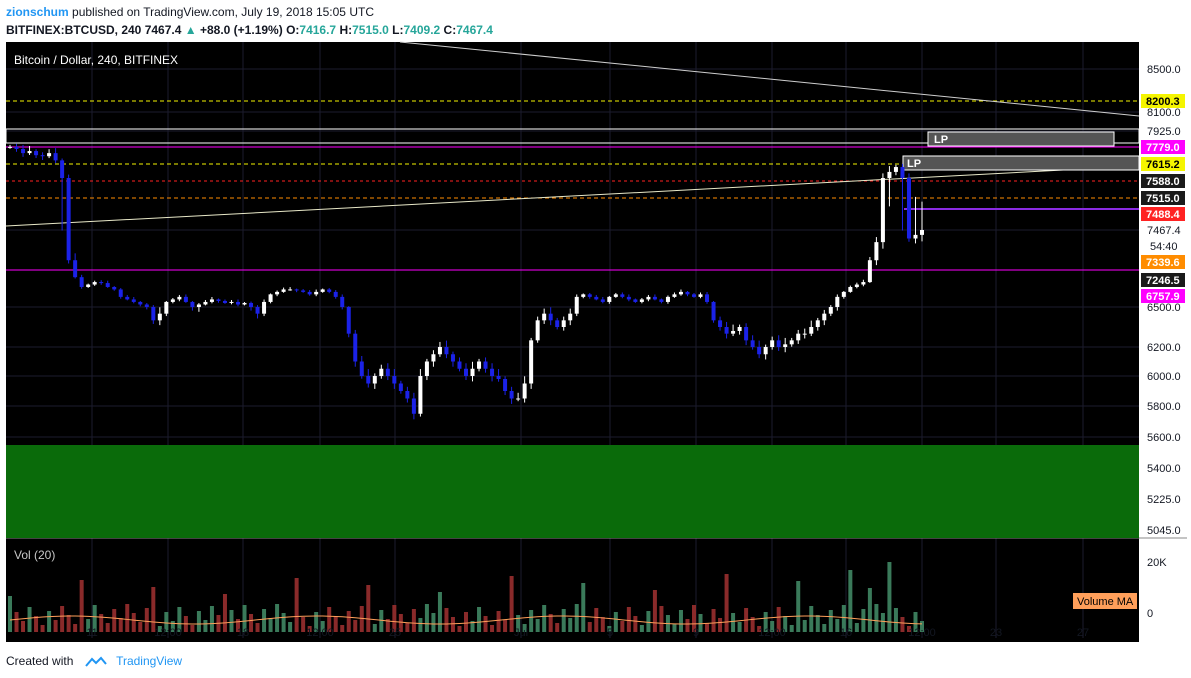 The height and width of the screenshot is (678, 1191). I want to click on trend-line-down, so click(769, 79).